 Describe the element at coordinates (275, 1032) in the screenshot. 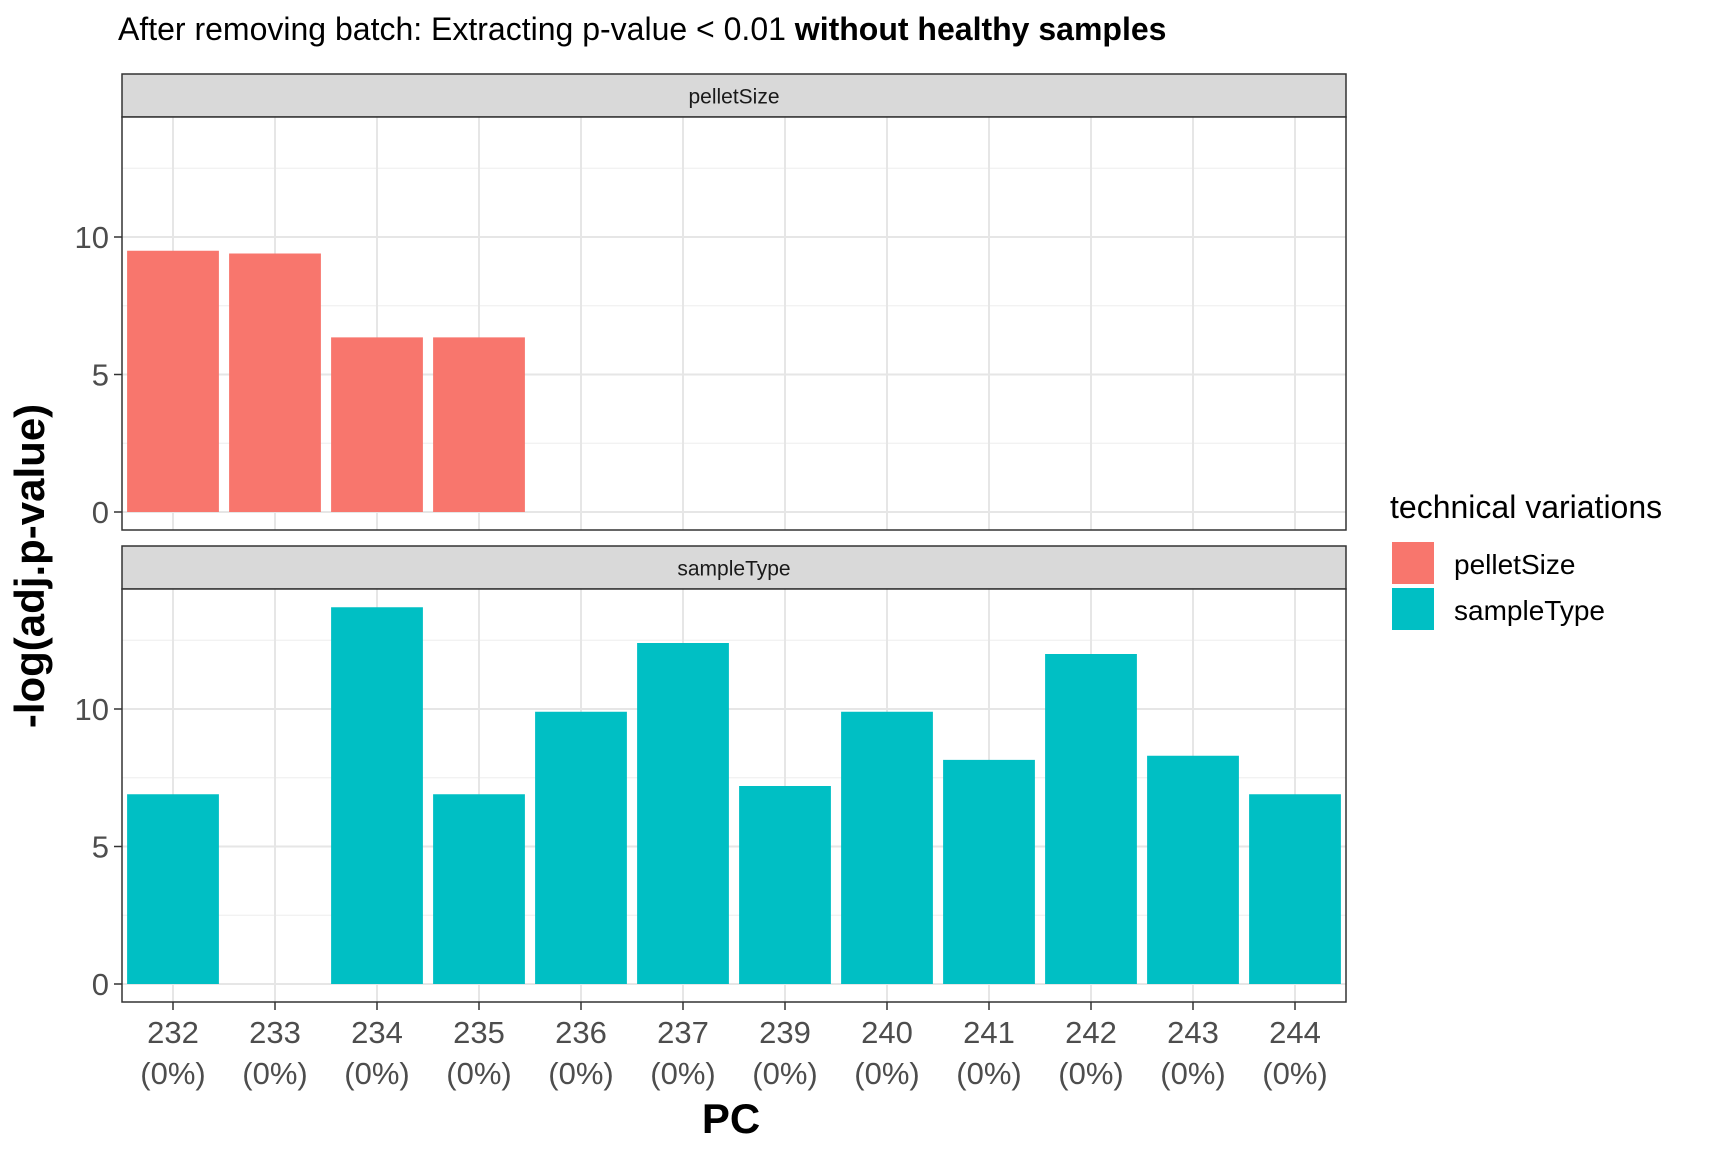

I see `x-tick-label: 233` at that location.